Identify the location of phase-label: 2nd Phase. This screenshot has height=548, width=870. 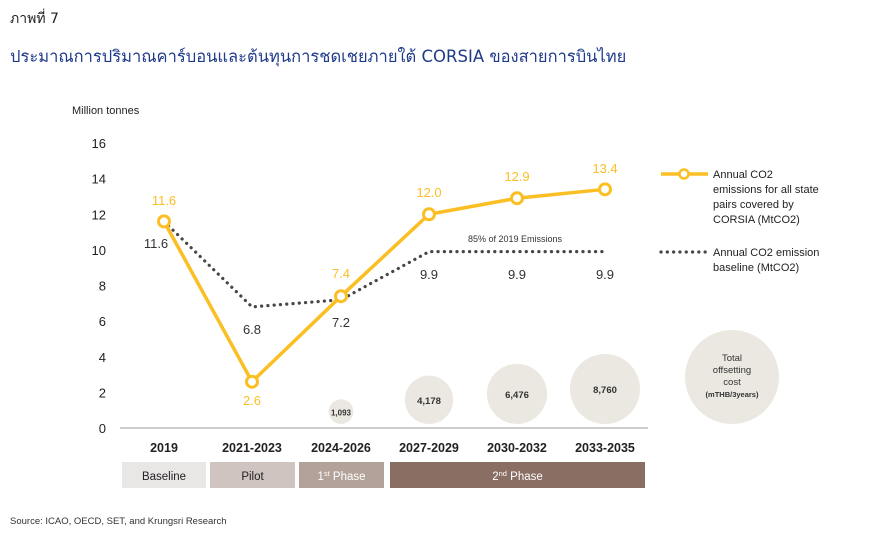
(517, 476).